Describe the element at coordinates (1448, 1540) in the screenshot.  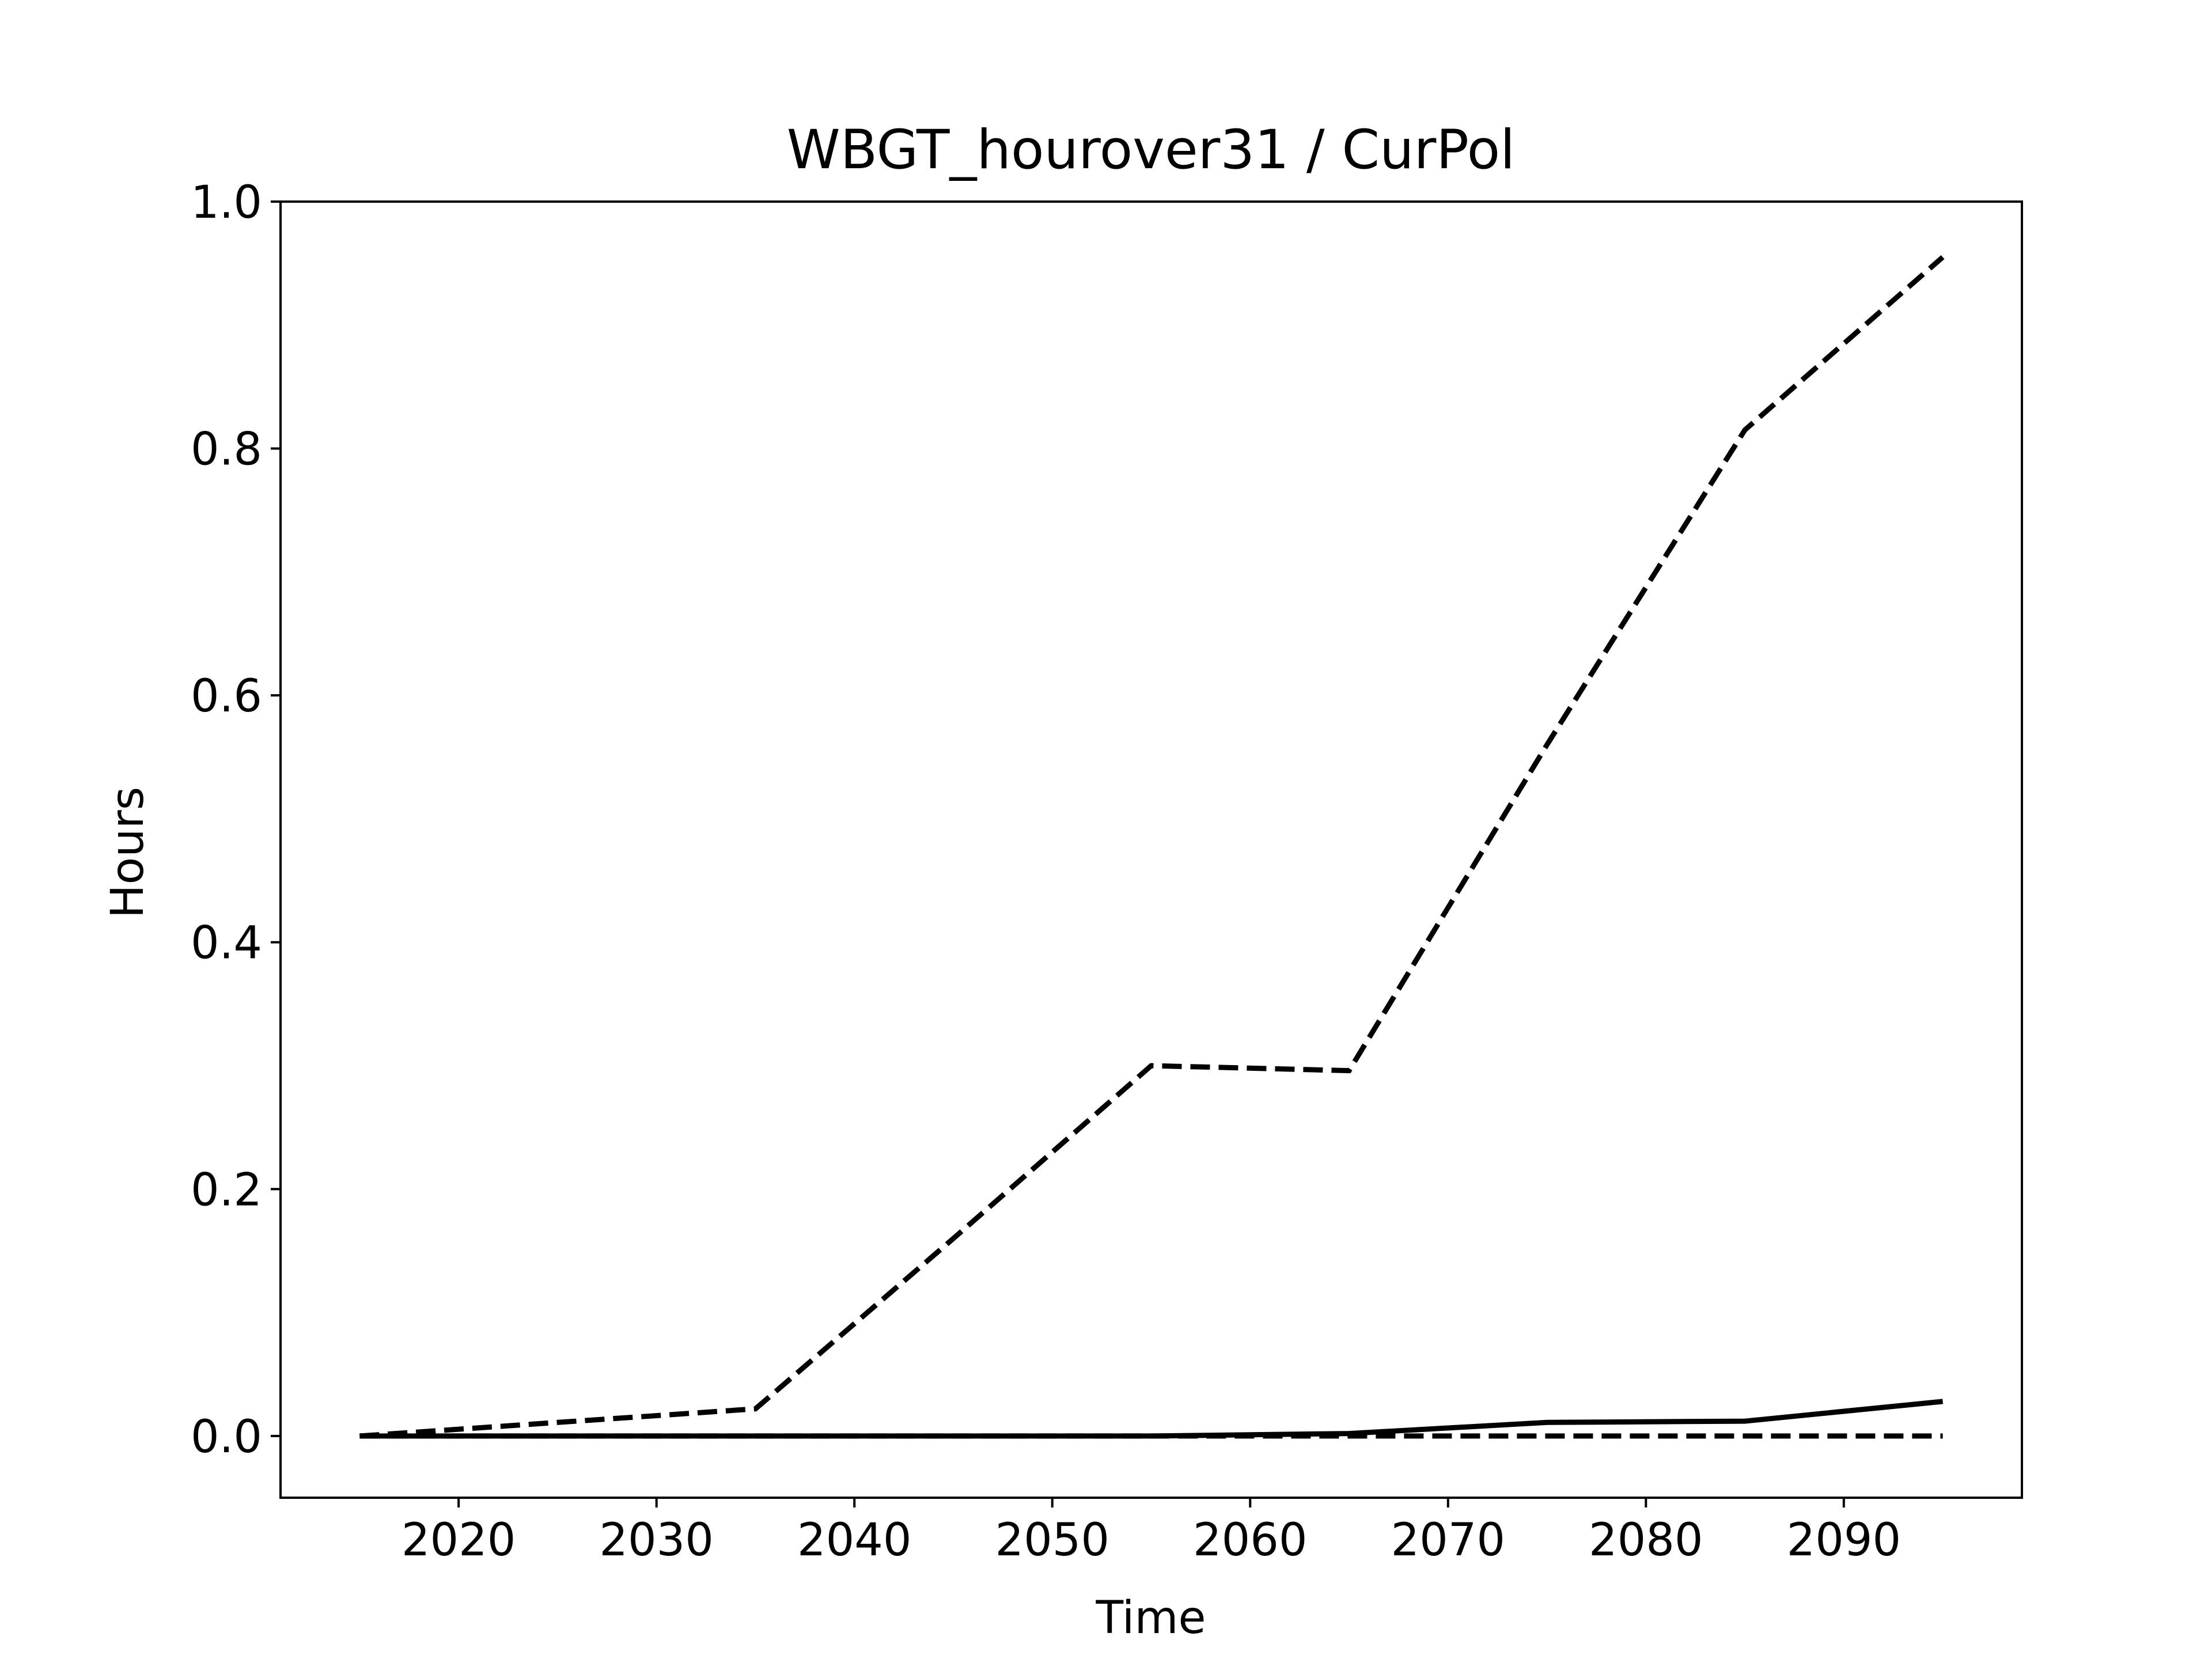
I see `x-tick-label: 2070` at that location.